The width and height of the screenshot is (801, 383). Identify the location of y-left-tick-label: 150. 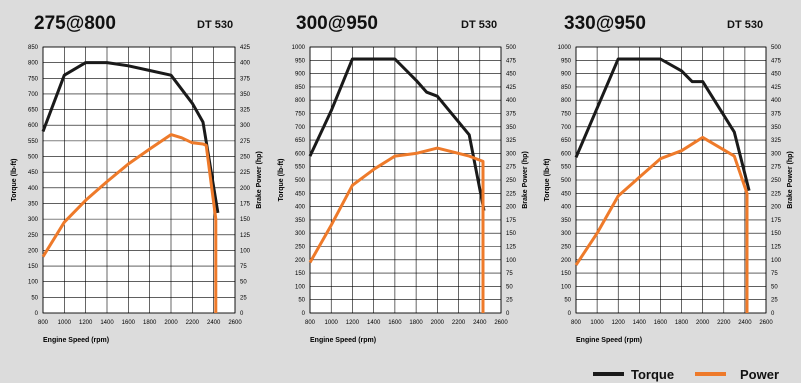
(33, 267).